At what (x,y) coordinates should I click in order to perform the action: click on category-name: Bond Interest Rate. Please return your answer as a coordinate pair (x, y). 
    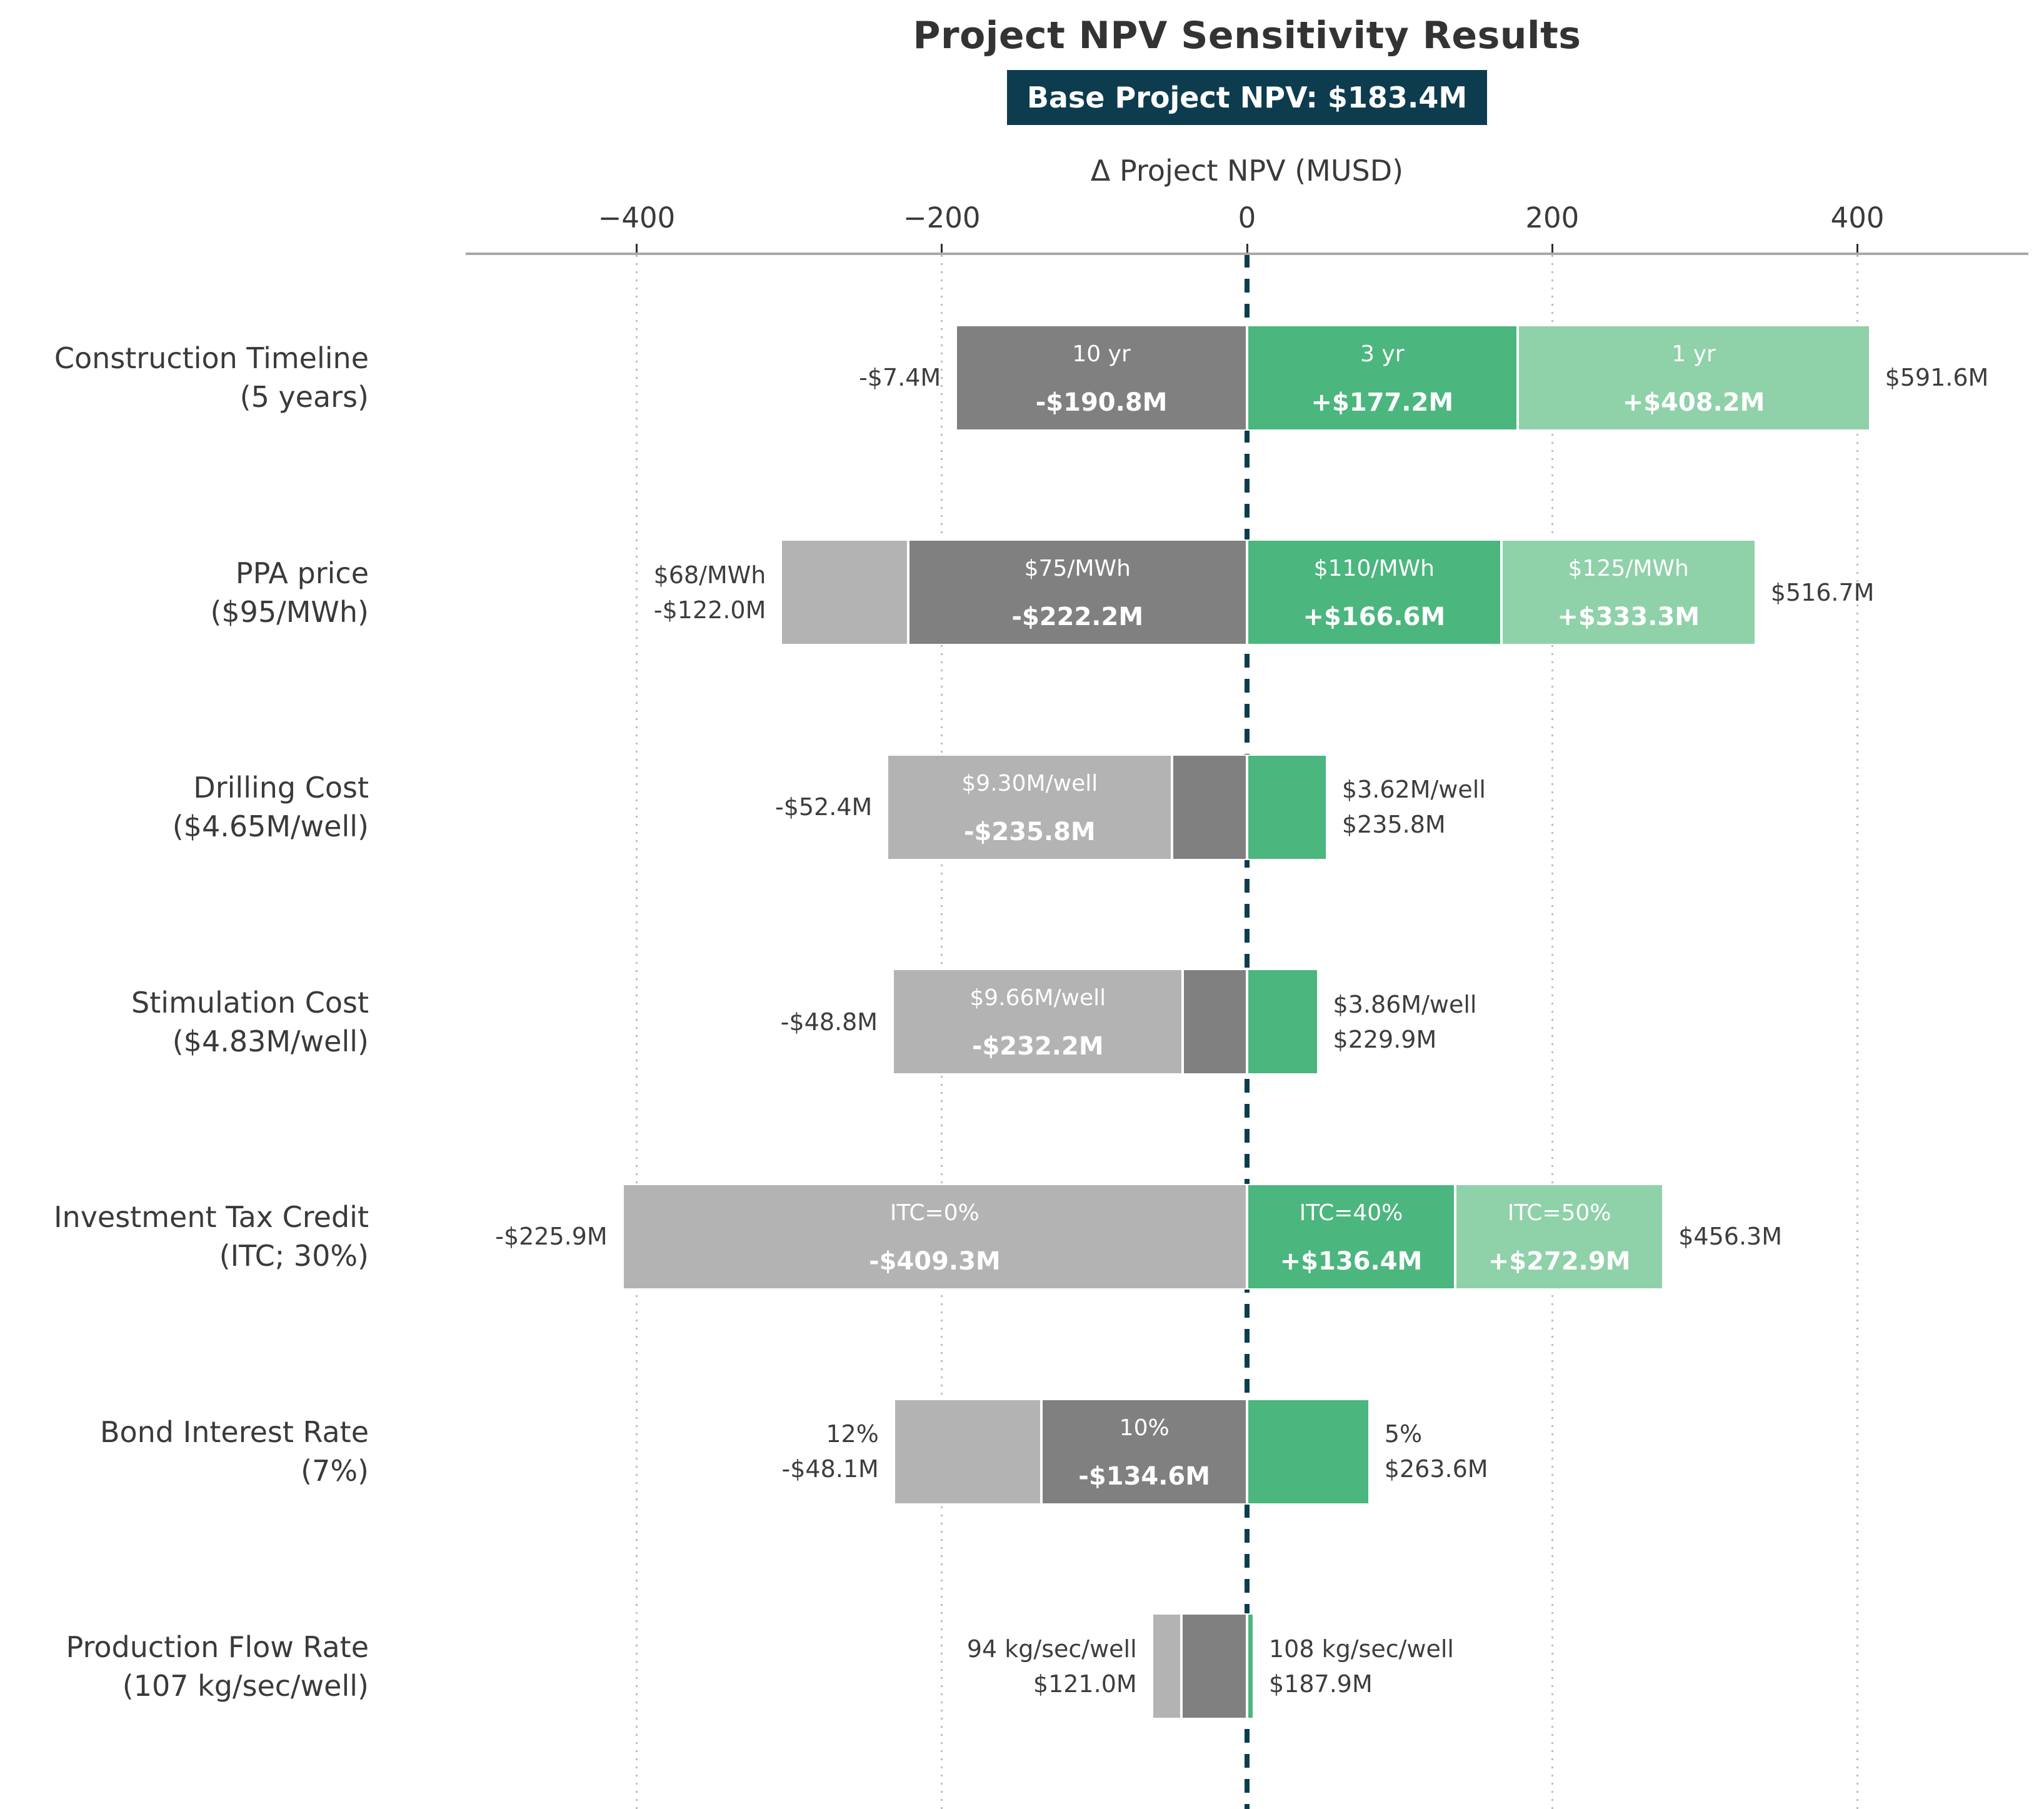
    Looking at the image, I should click on (234, 1432).